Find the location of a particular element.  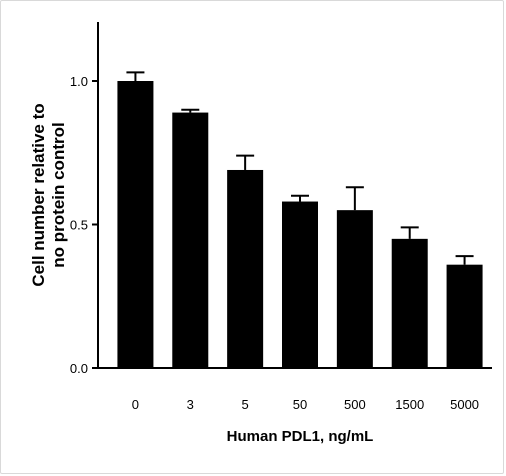

y-axis-title-line-2: no protein control is located at coordinates (58, 194).